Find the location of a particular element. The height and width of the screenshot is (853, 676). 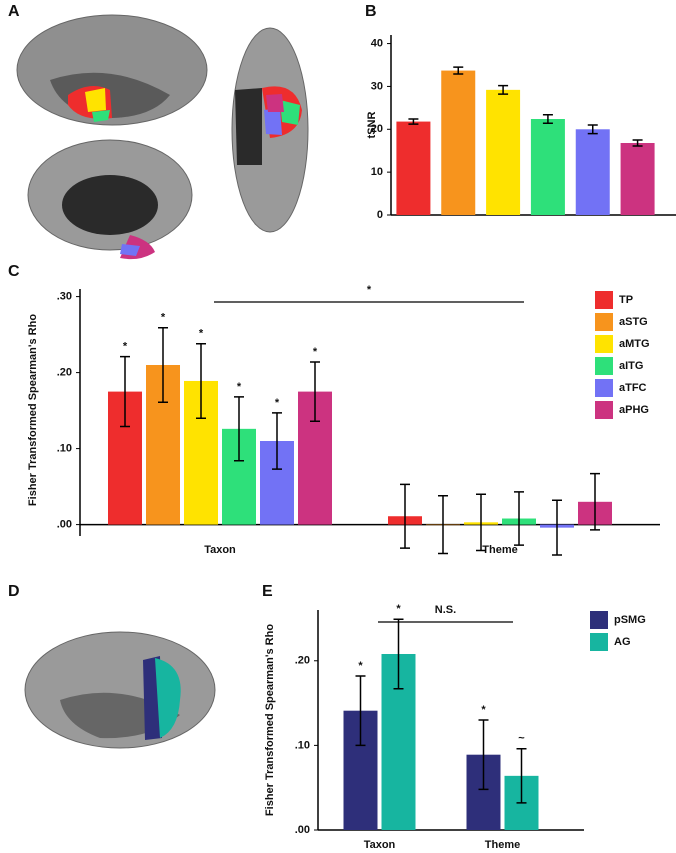

panel-label: E is located at coordinates (267, 591).